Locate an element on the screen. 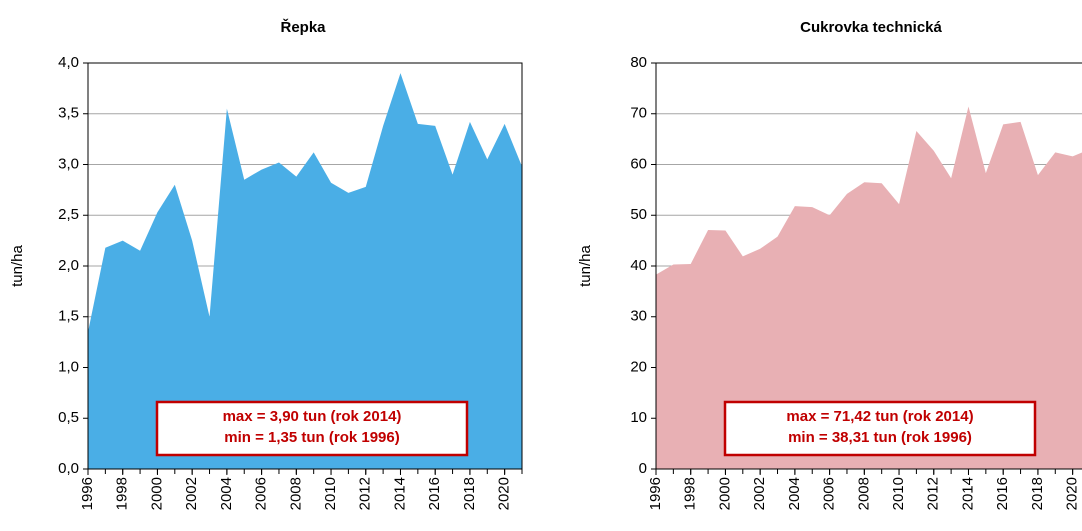 This screenshot has height=531, width=1082. y-tick-label: 50 is located at coordinates (638, 214).